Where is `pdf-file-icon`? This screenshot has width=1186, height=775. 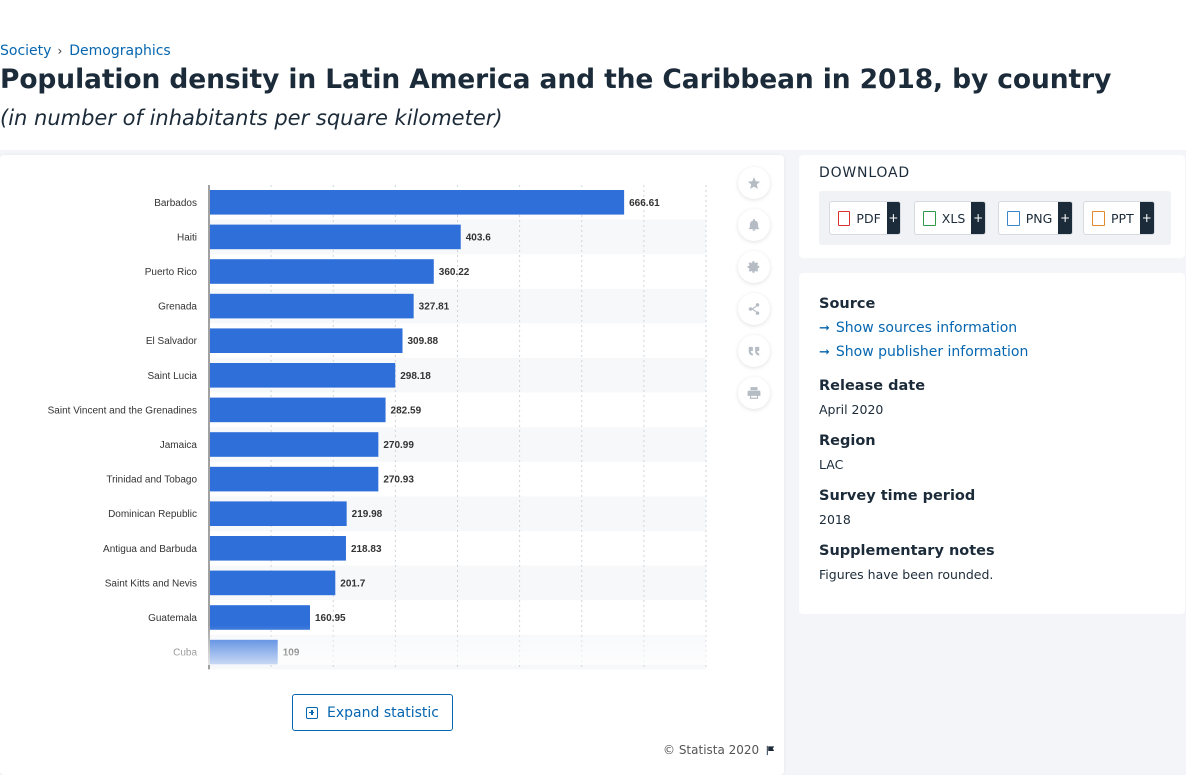
pdf-file-icon is located at coordinates (844, 218).